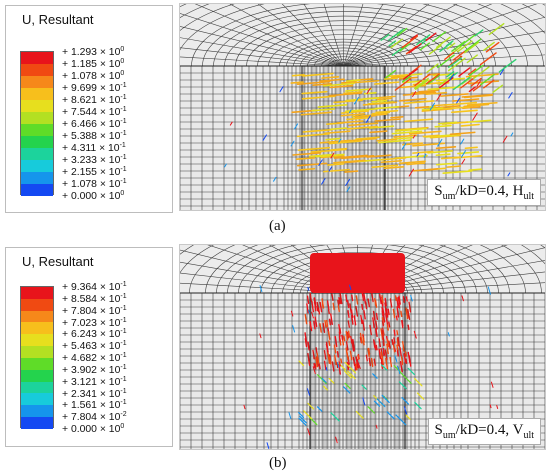 The image size is (550, 473). I want to click on legend-tick-label: + 7.023 × 10-1, so click(94, 322).